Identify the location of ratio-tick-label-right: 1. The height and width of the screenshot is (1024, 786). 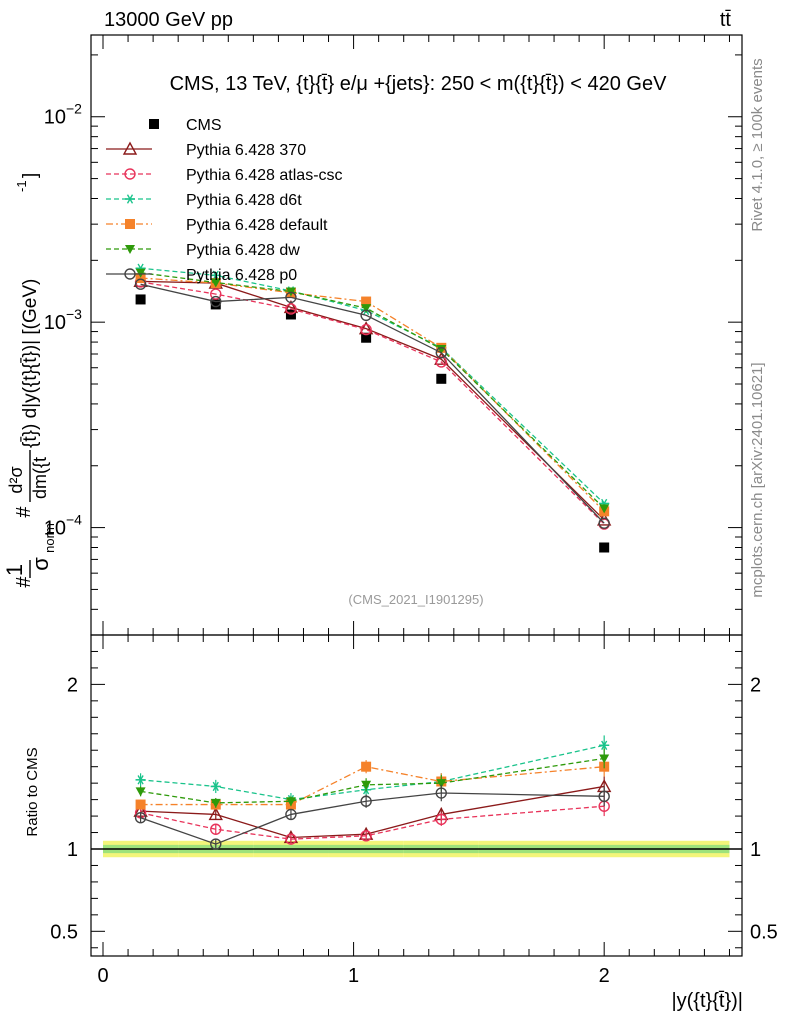
(755, 850).